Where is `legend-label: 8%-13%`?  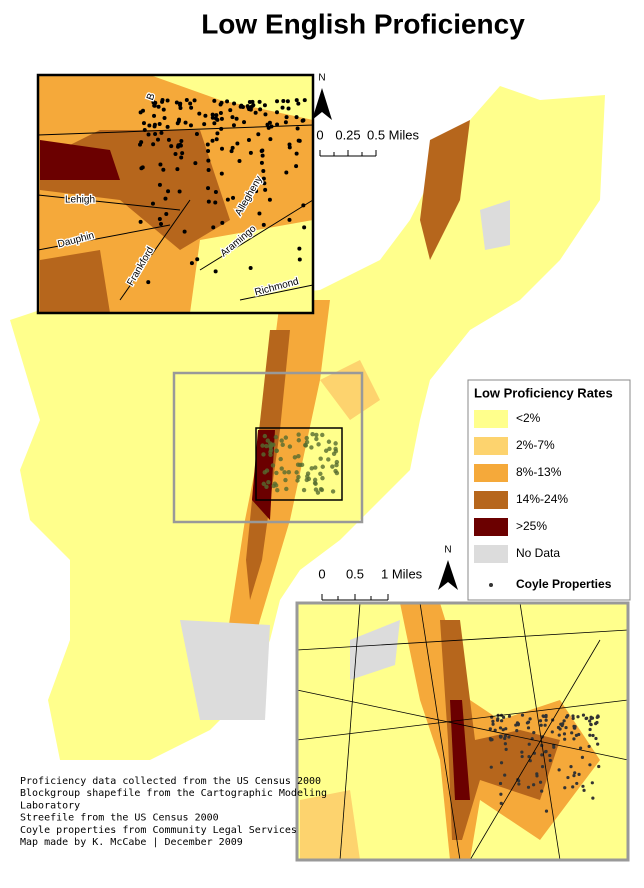
legend-label: 8%-13% is located at coordinates (539, 472).